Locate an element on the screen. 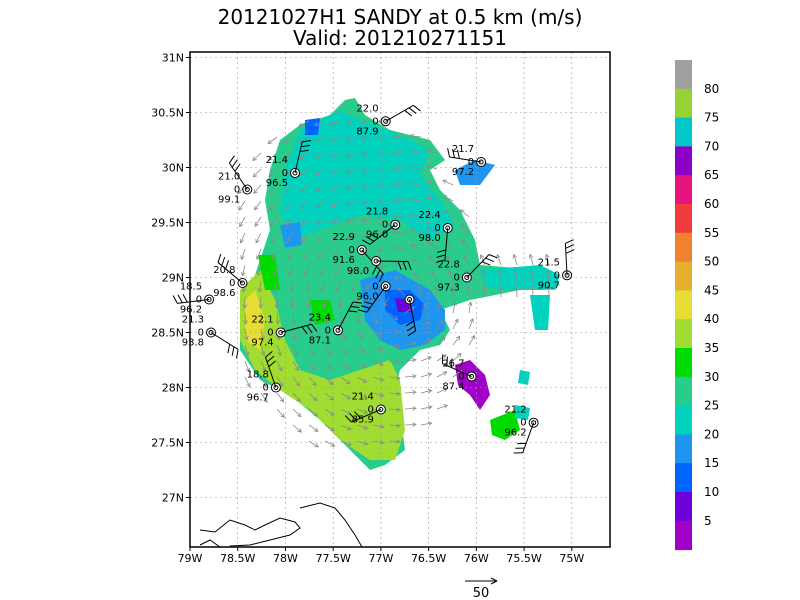  station-humidity: 91.6 is located at coordinates (344, 260).